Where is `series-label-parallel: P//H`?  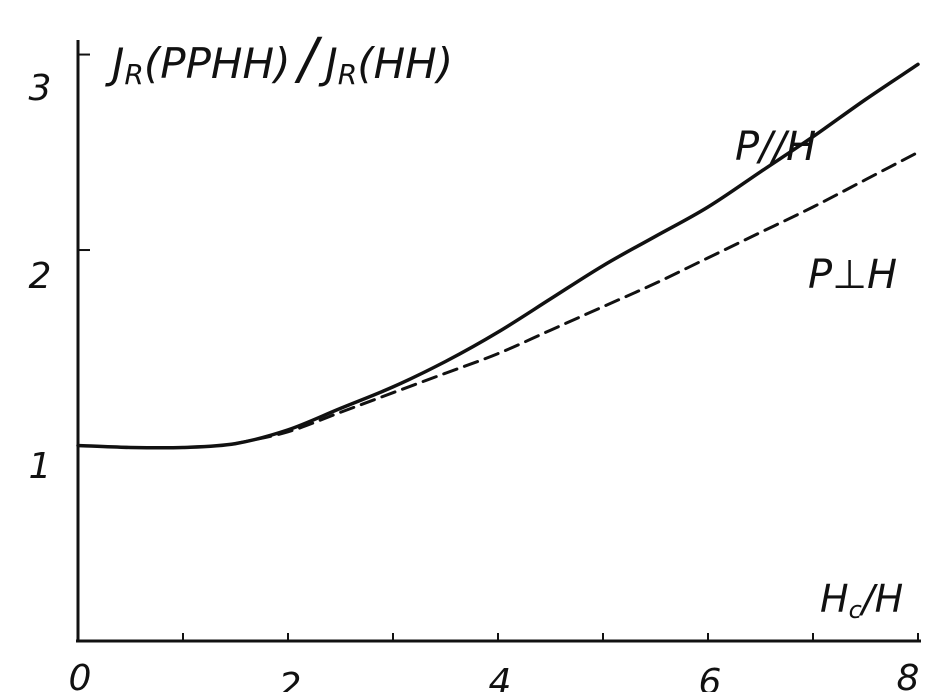 series-label-parallel: P//H is located at coordinates (775, 147).